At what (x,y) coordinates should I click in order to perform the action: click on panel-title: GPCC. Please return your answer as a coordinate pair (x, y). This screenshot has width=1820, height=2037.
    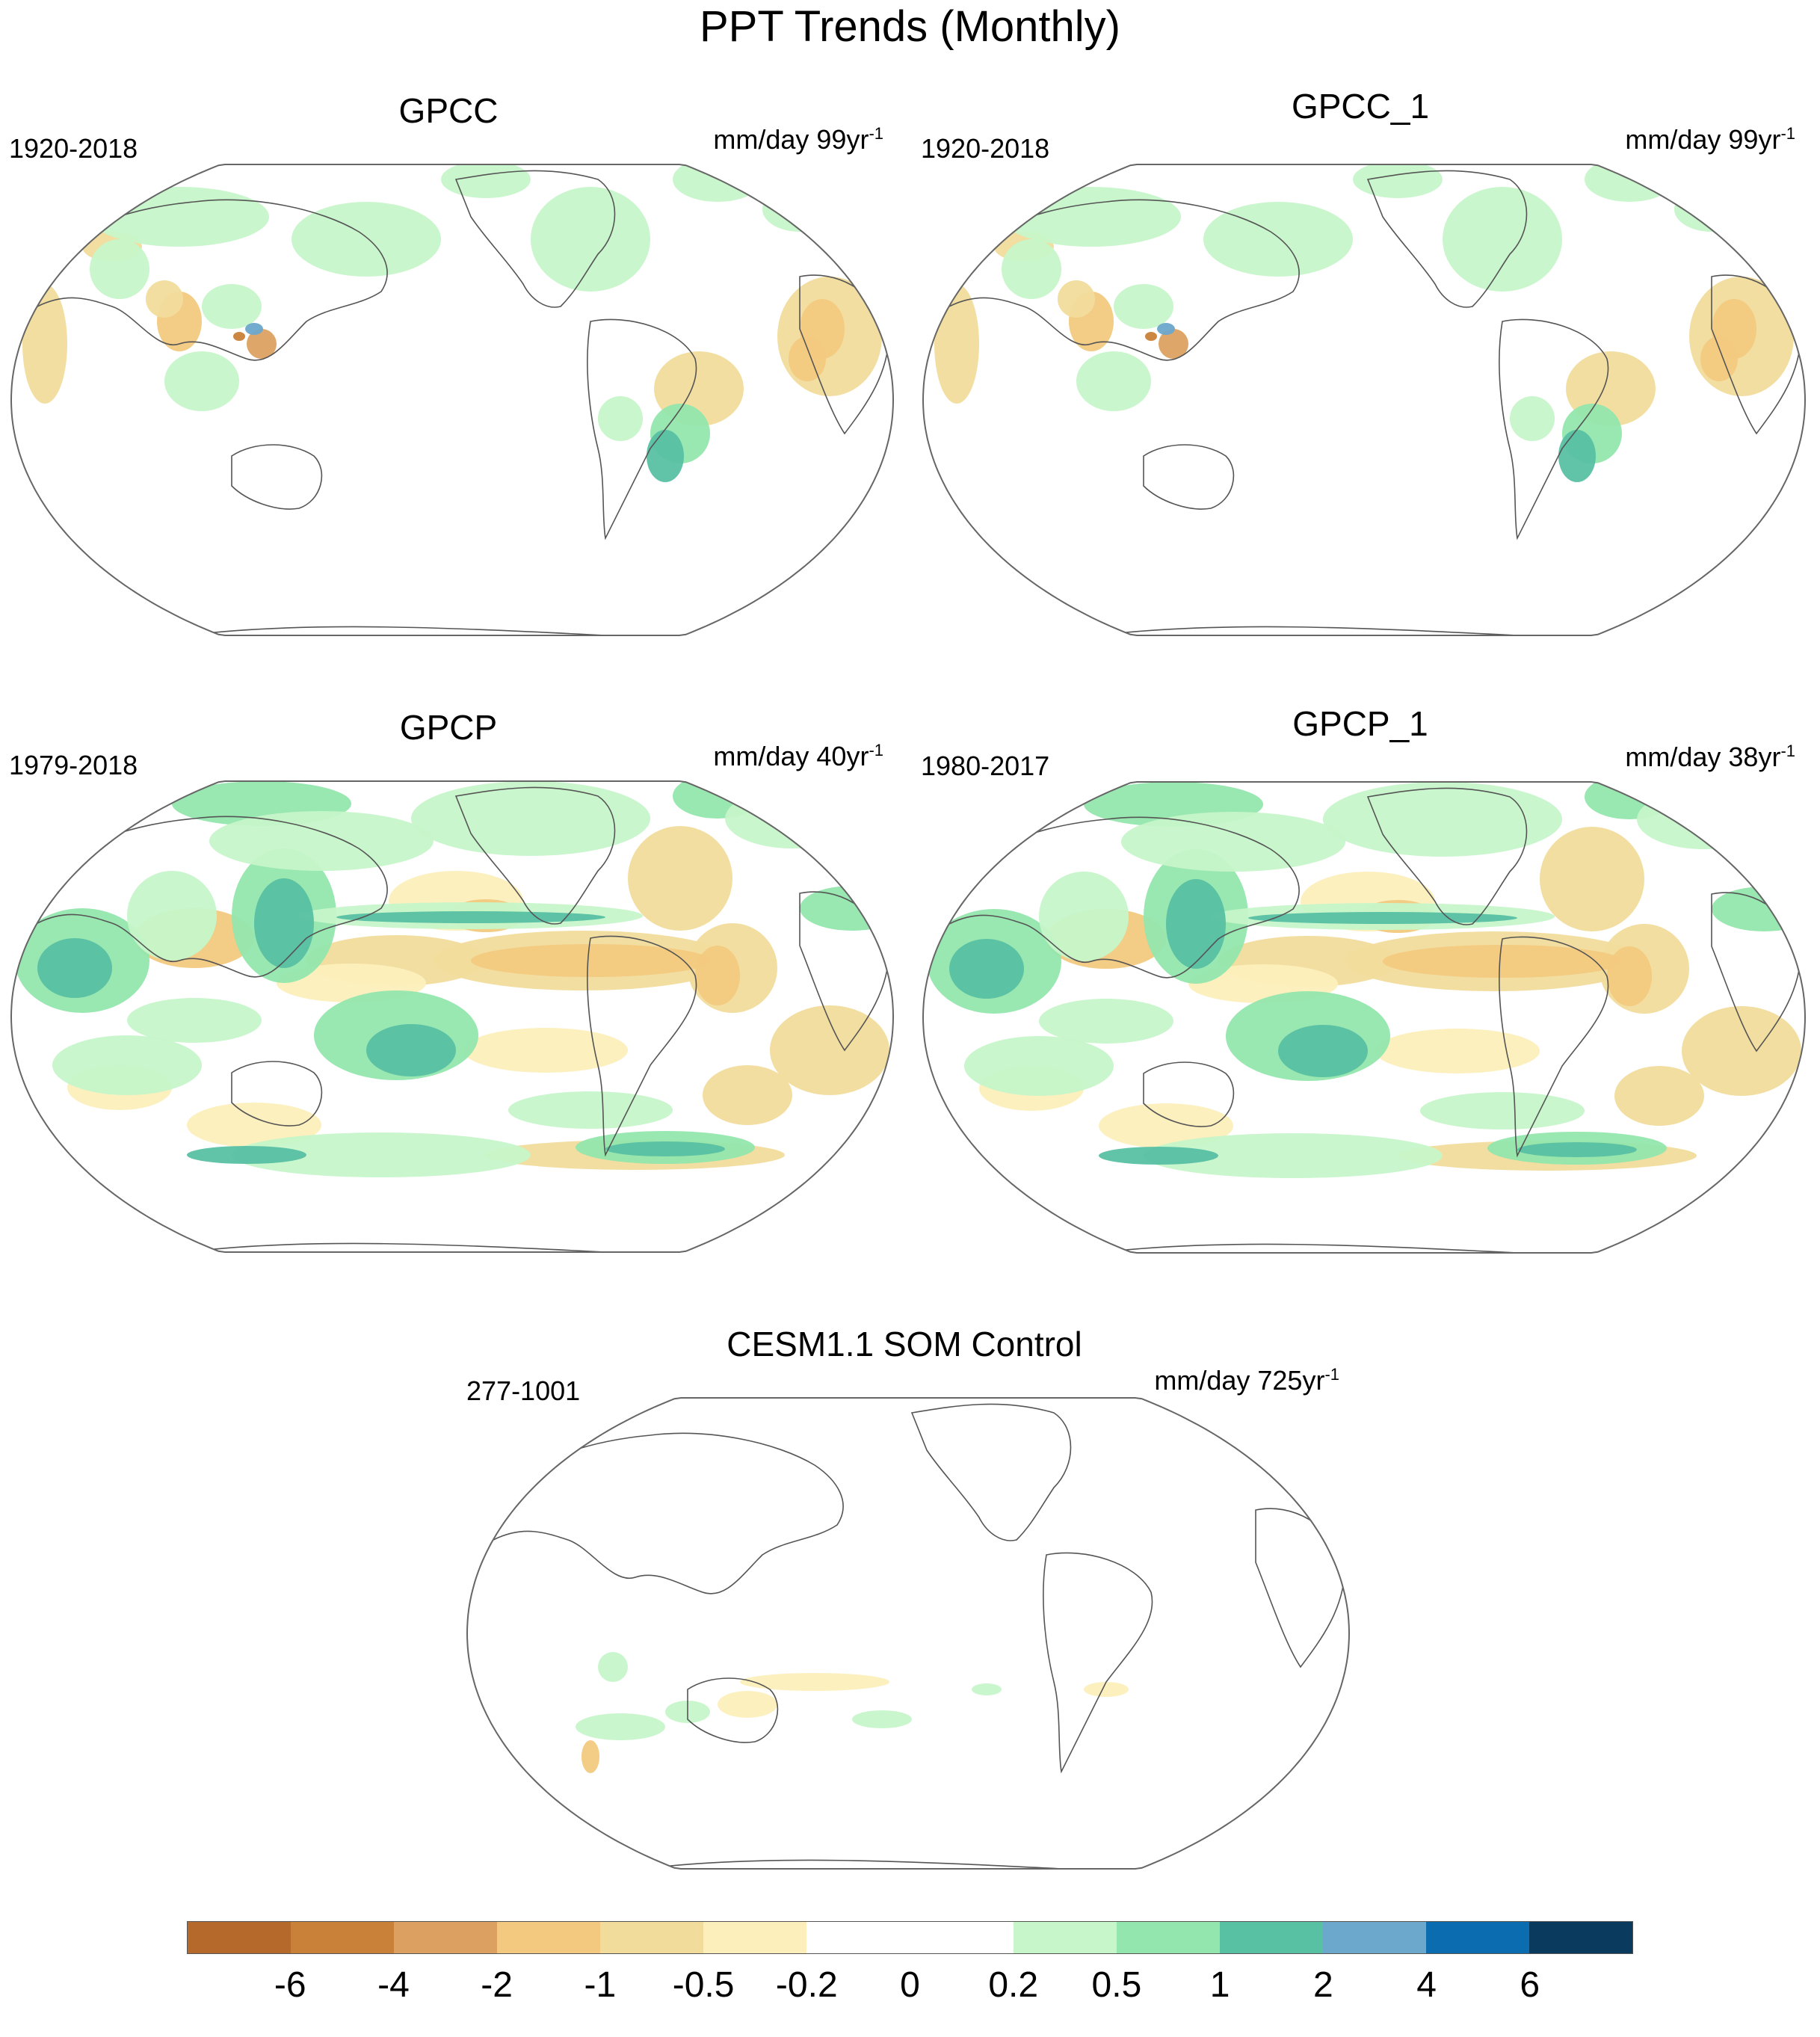
    Looking at the image, I should click on (448, 110).